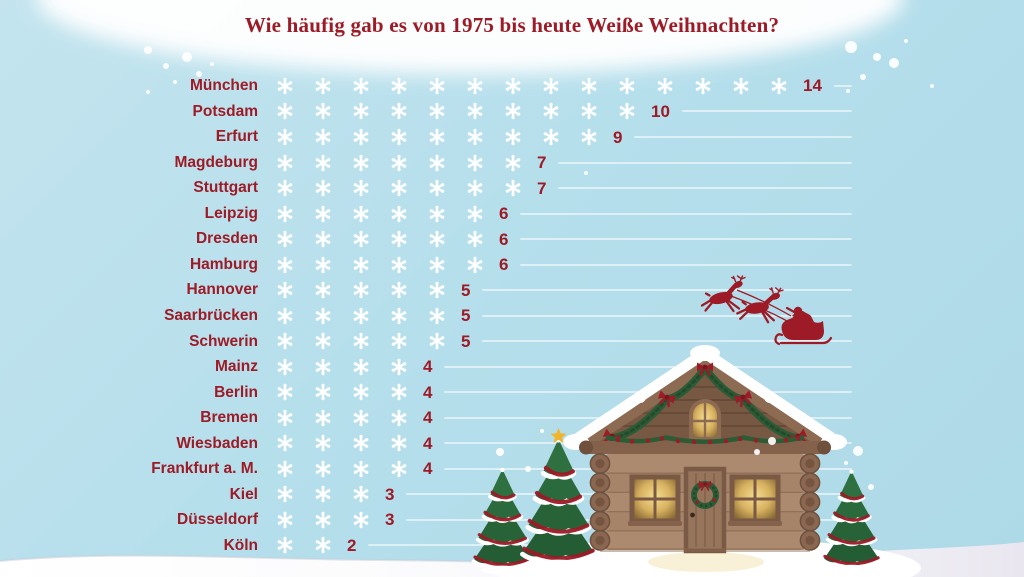  What do you see at coordinates (240, 545) in the screenshot?
I see `city-label: Köln` at bounding box center [240, 545].